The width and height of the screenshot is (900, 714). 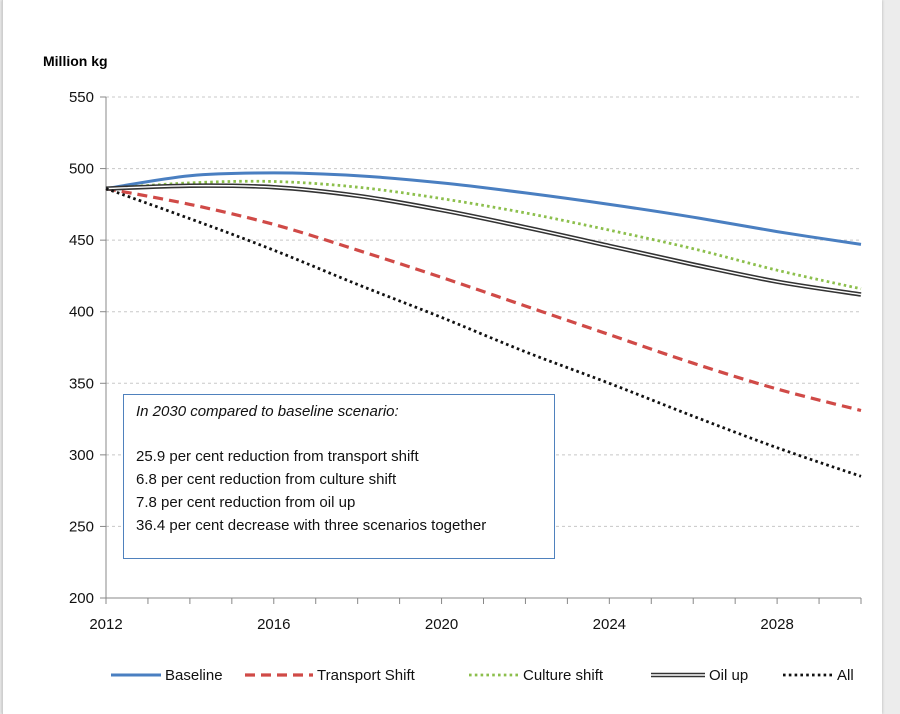 I want to click on legend-label-all: All, so click(x=845, y=675).